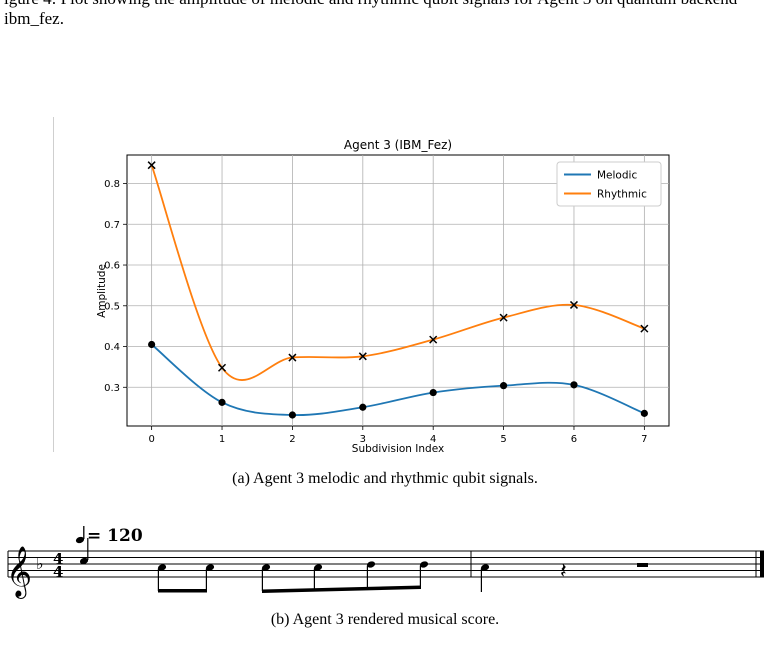  I want to click on musical-score: 𝄞 ♭ 4 4, so click(385, 568).